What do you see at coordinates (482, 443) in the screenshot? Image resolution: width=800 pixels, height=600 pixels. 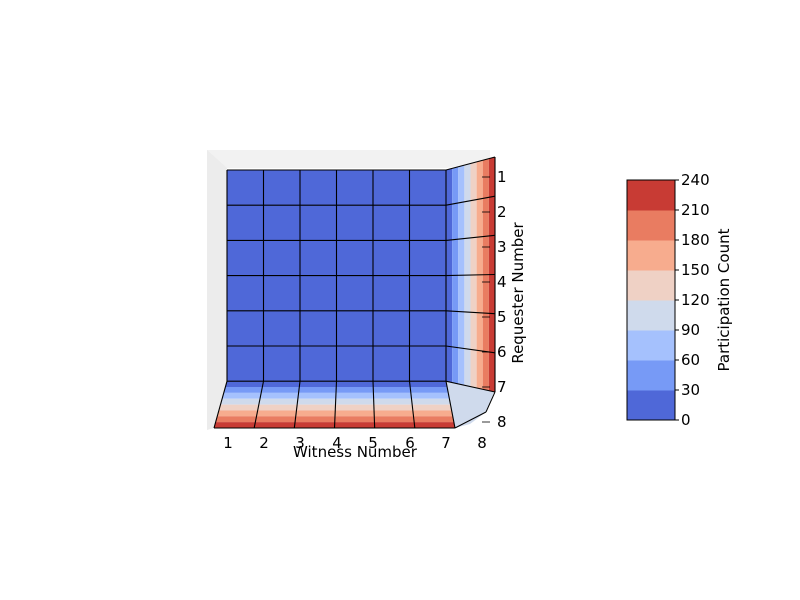 I see `x-tick-label: 8` at bounding box center [482, 443].